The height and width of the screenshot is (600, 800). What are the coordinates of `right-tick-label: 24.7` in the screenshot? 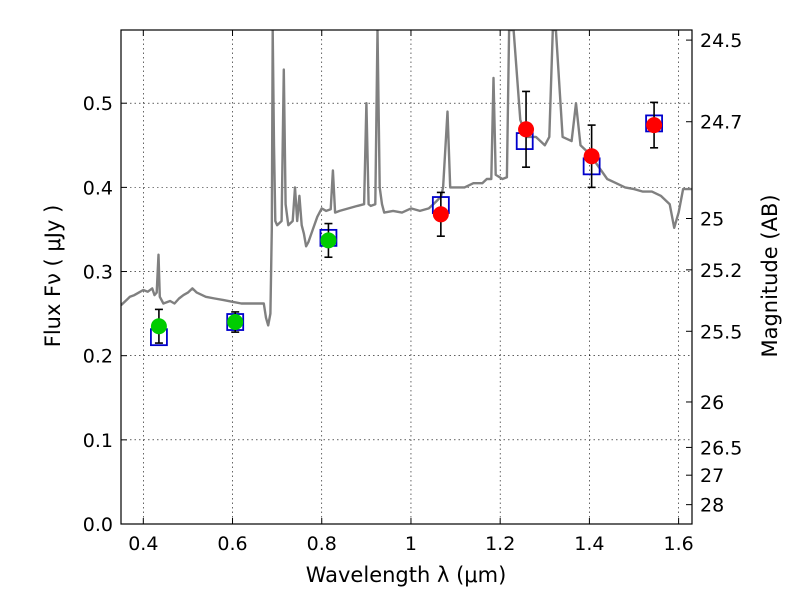 It's located at (721, 123).